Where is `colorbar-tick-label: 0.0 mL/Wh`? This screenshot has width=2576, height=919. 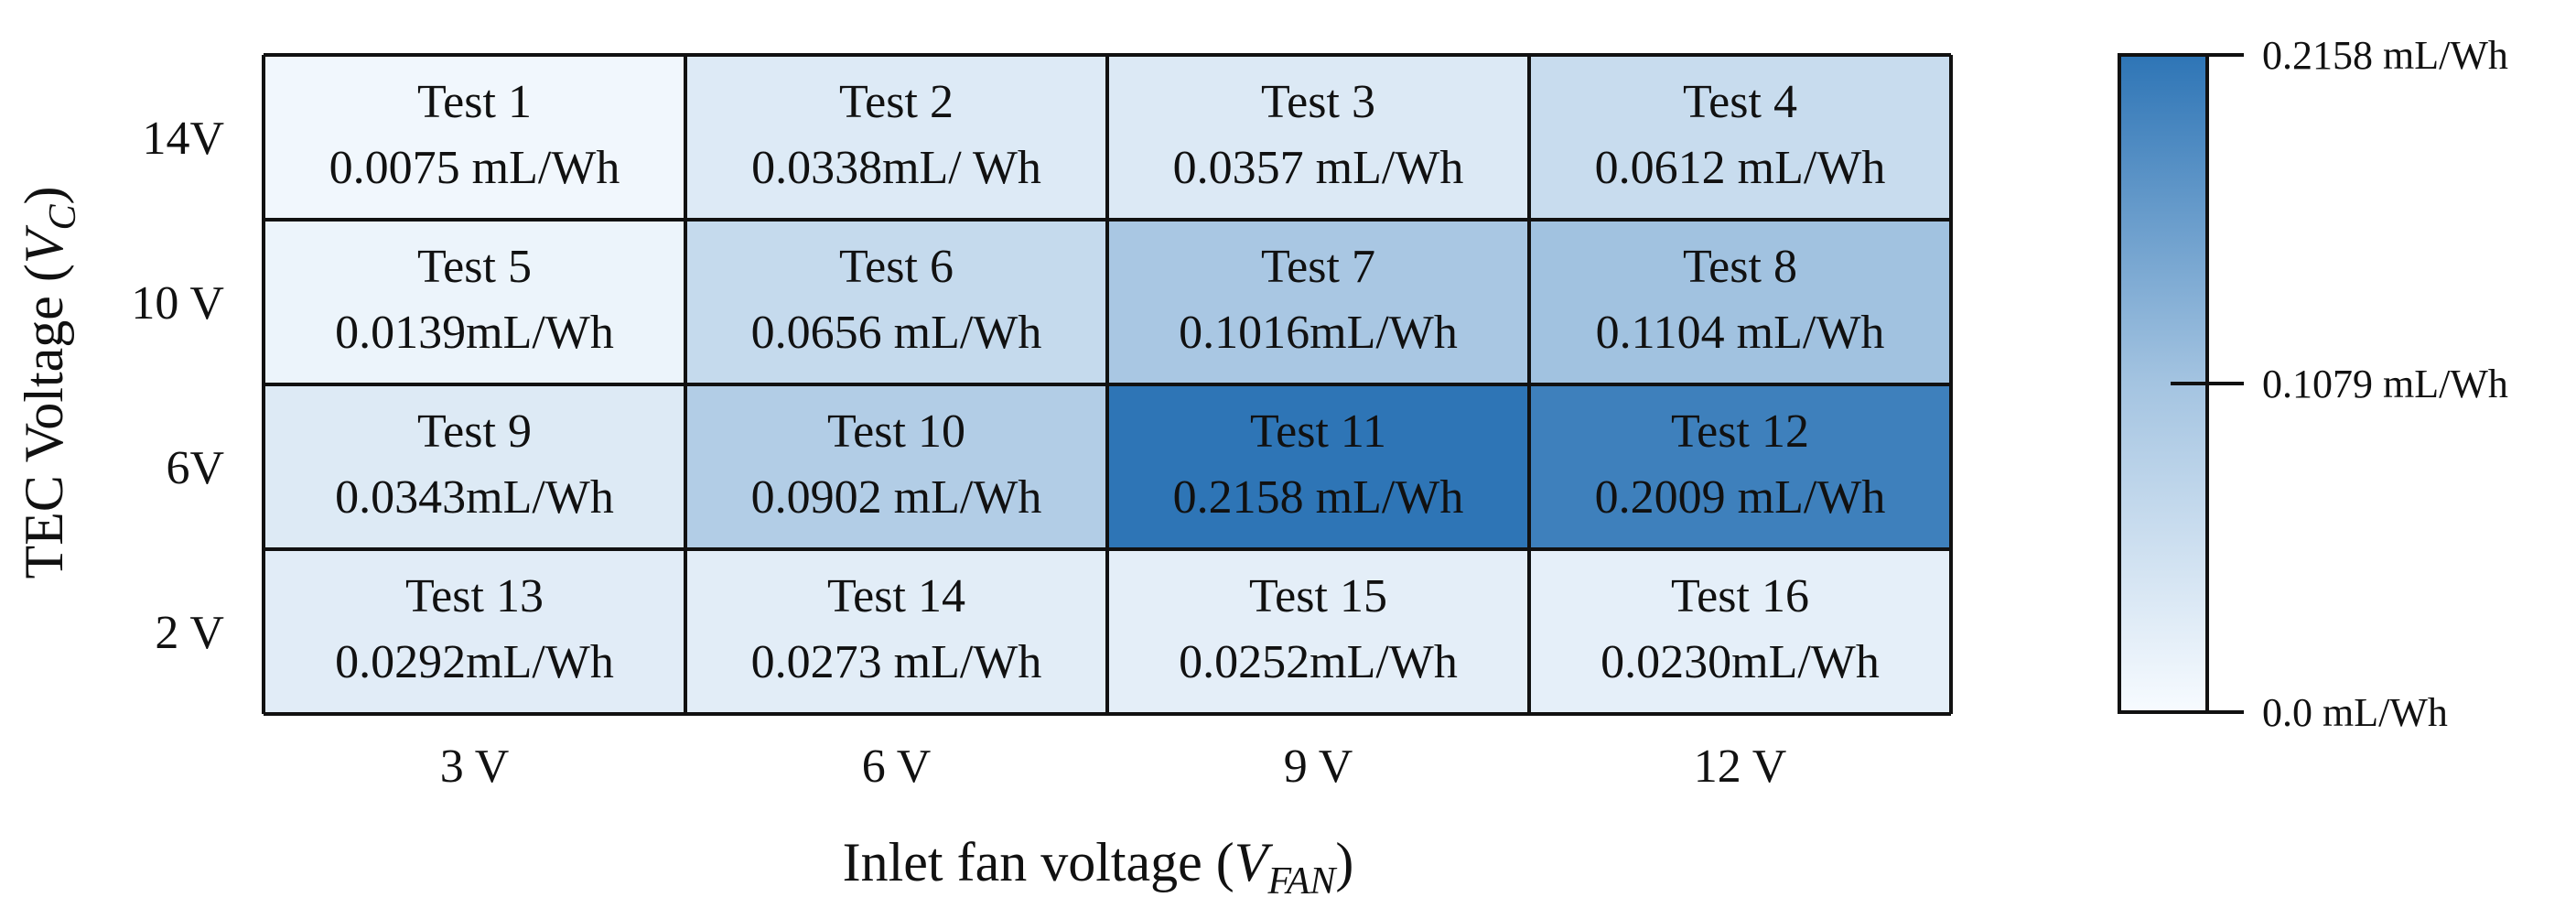
colorbar-tick-label: 0.0 mL/Wh is located at coordinates (2355, 712).